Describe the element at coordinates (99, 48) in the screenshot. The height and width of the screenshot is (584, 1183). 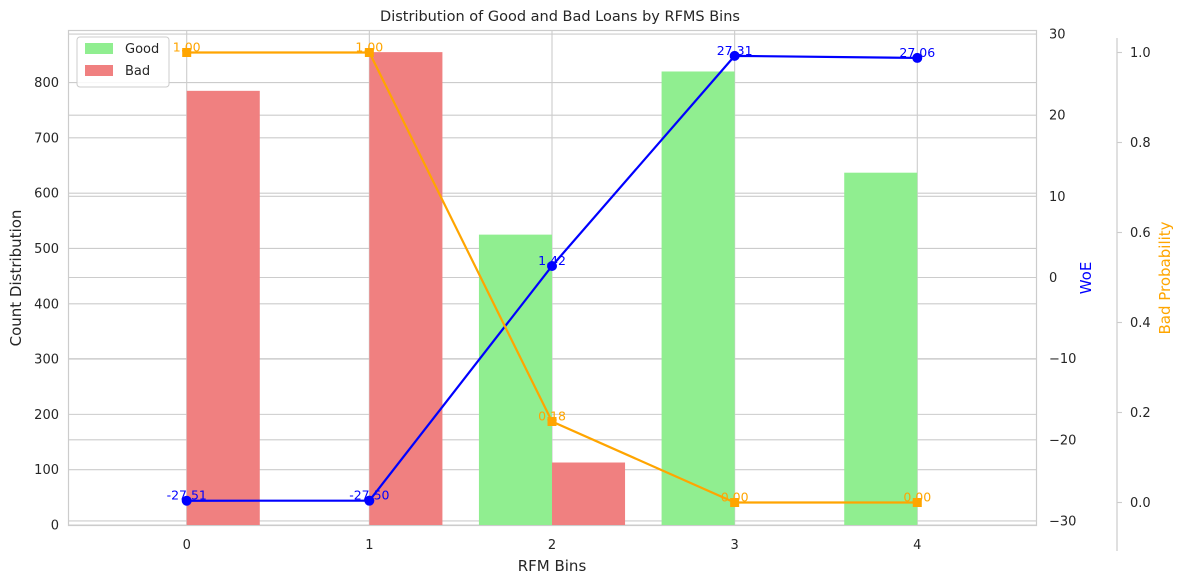
I see `legend-swatch-good` at that location.